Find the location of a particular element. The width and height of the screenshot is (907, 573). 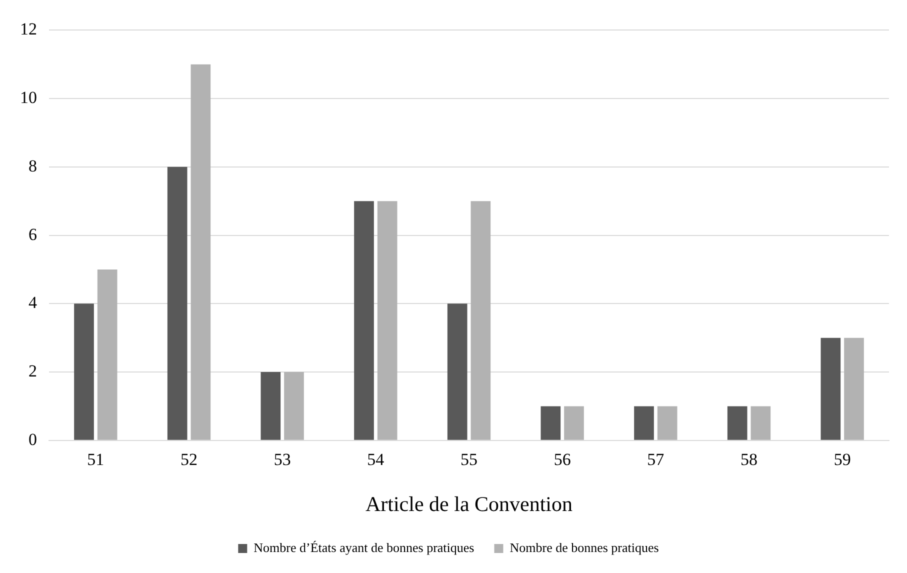

x-tick-label: 59 is located at coordinates (842, 460).